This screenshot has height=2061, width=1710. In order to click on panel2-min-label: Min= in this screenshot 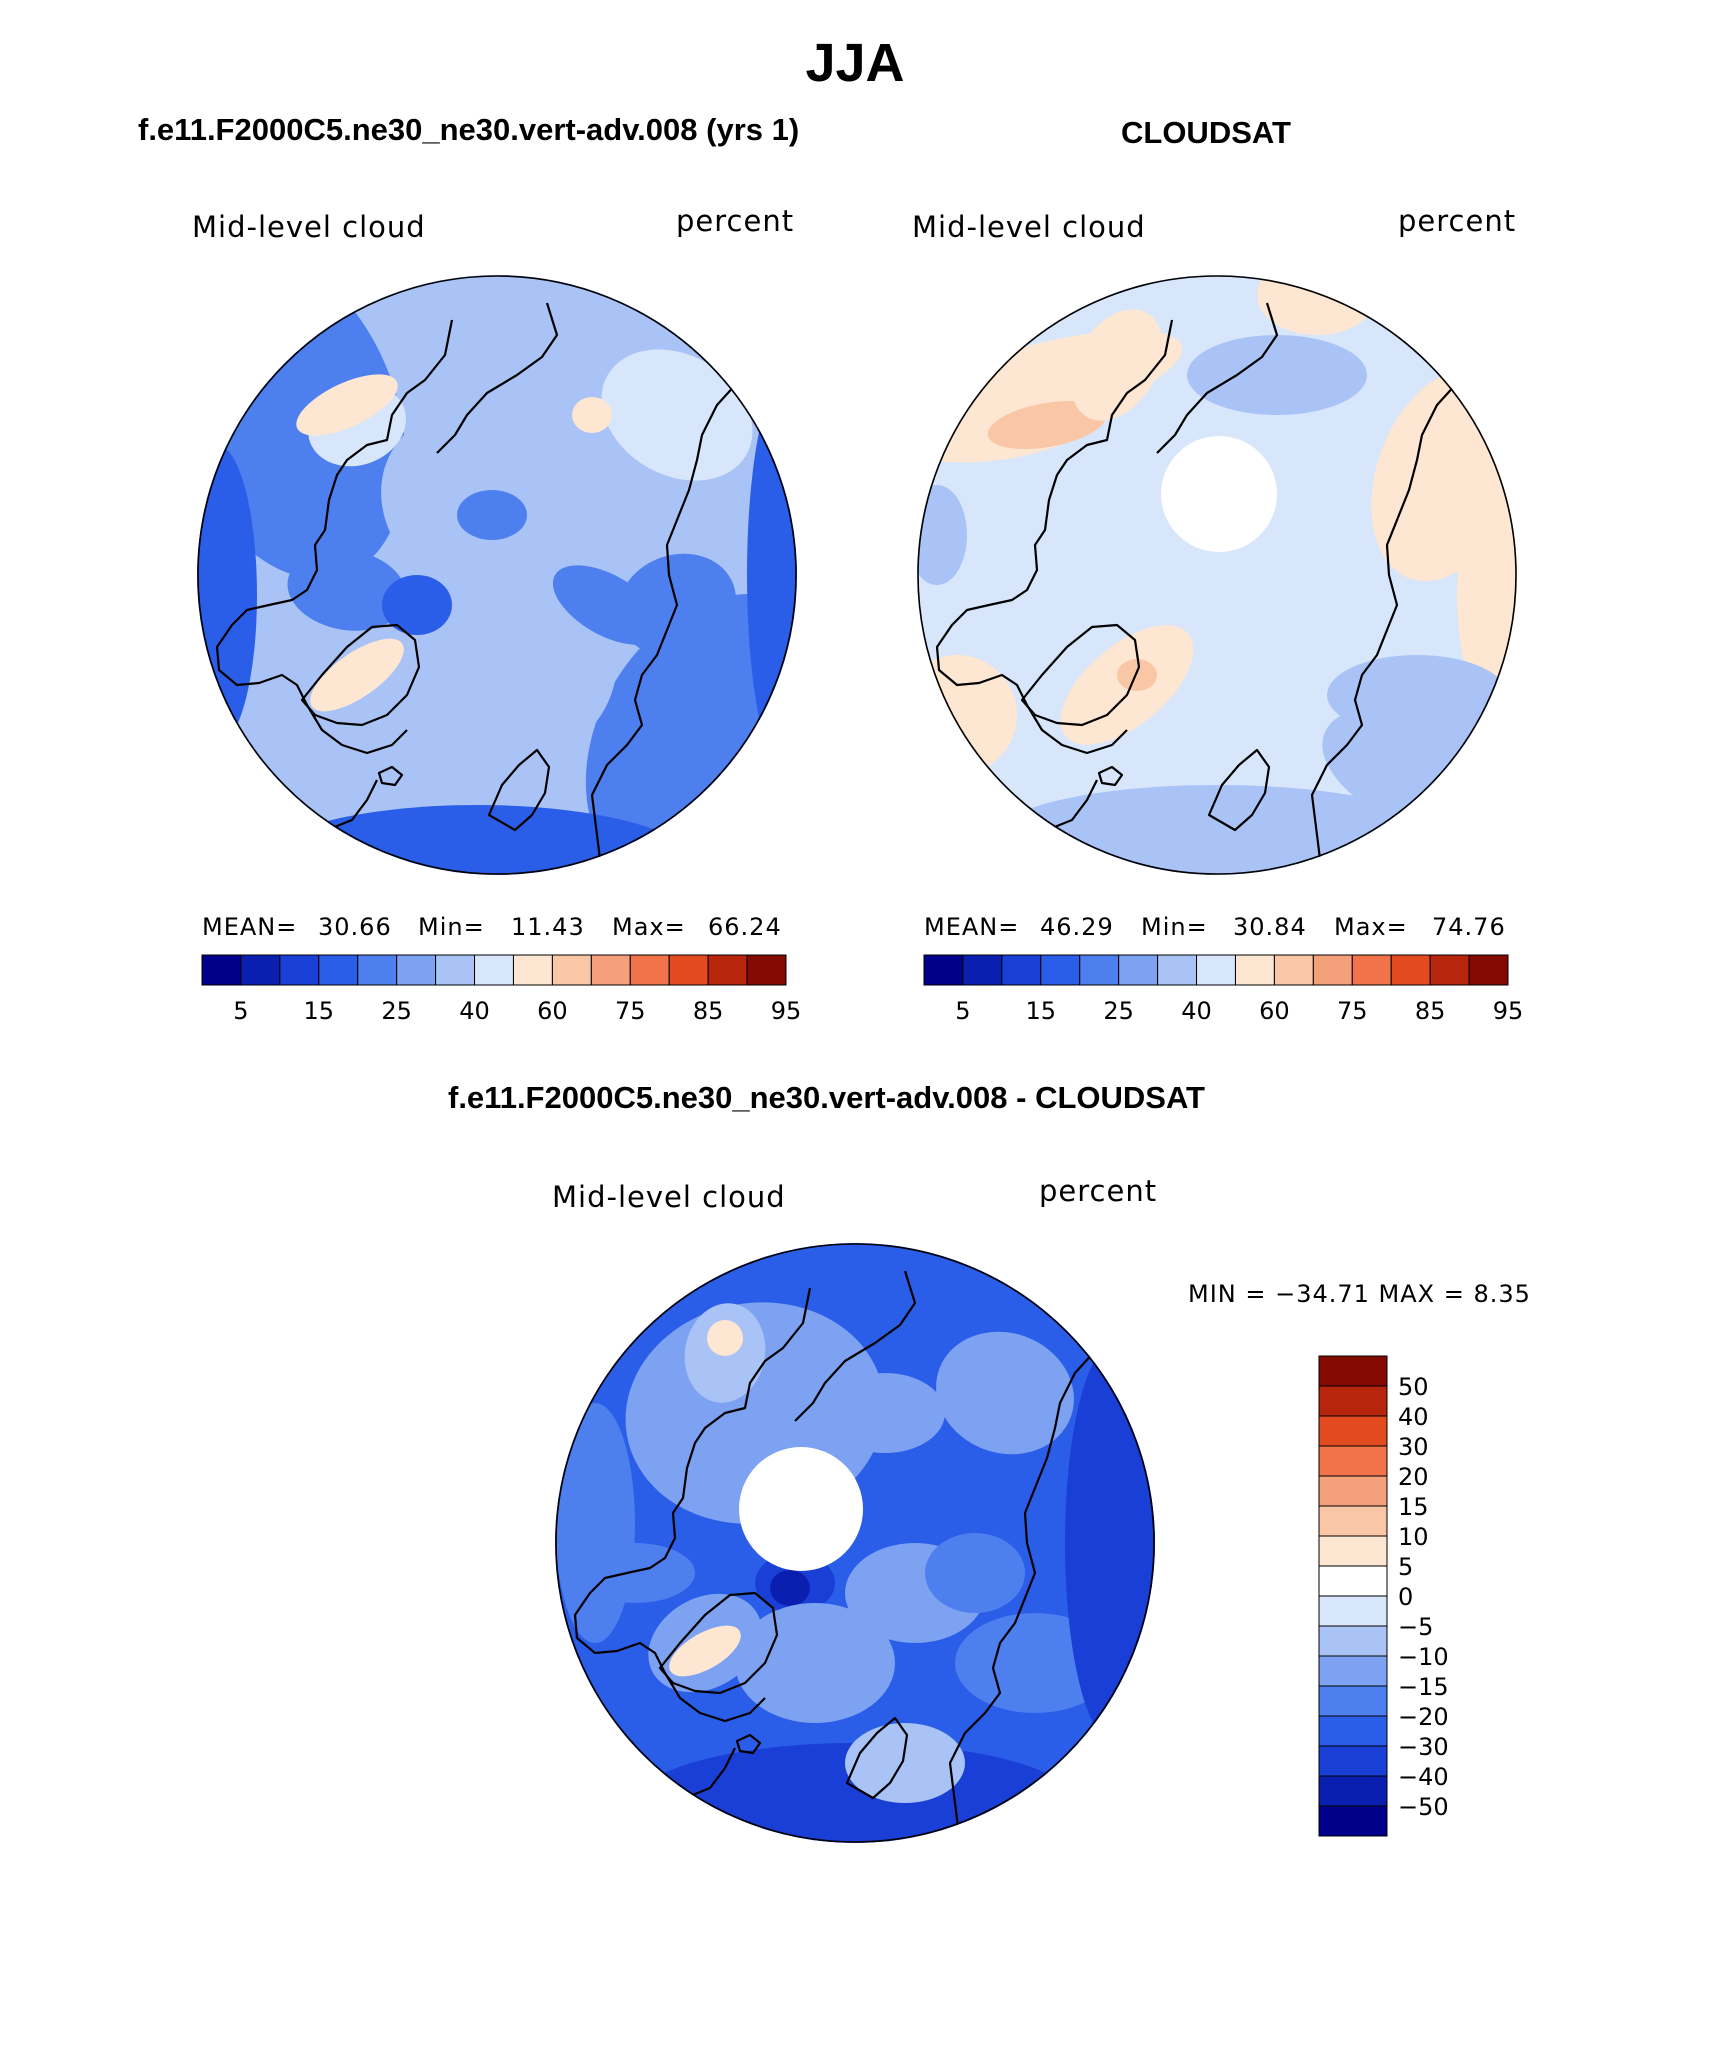, I will do `click(1174, 927)`.